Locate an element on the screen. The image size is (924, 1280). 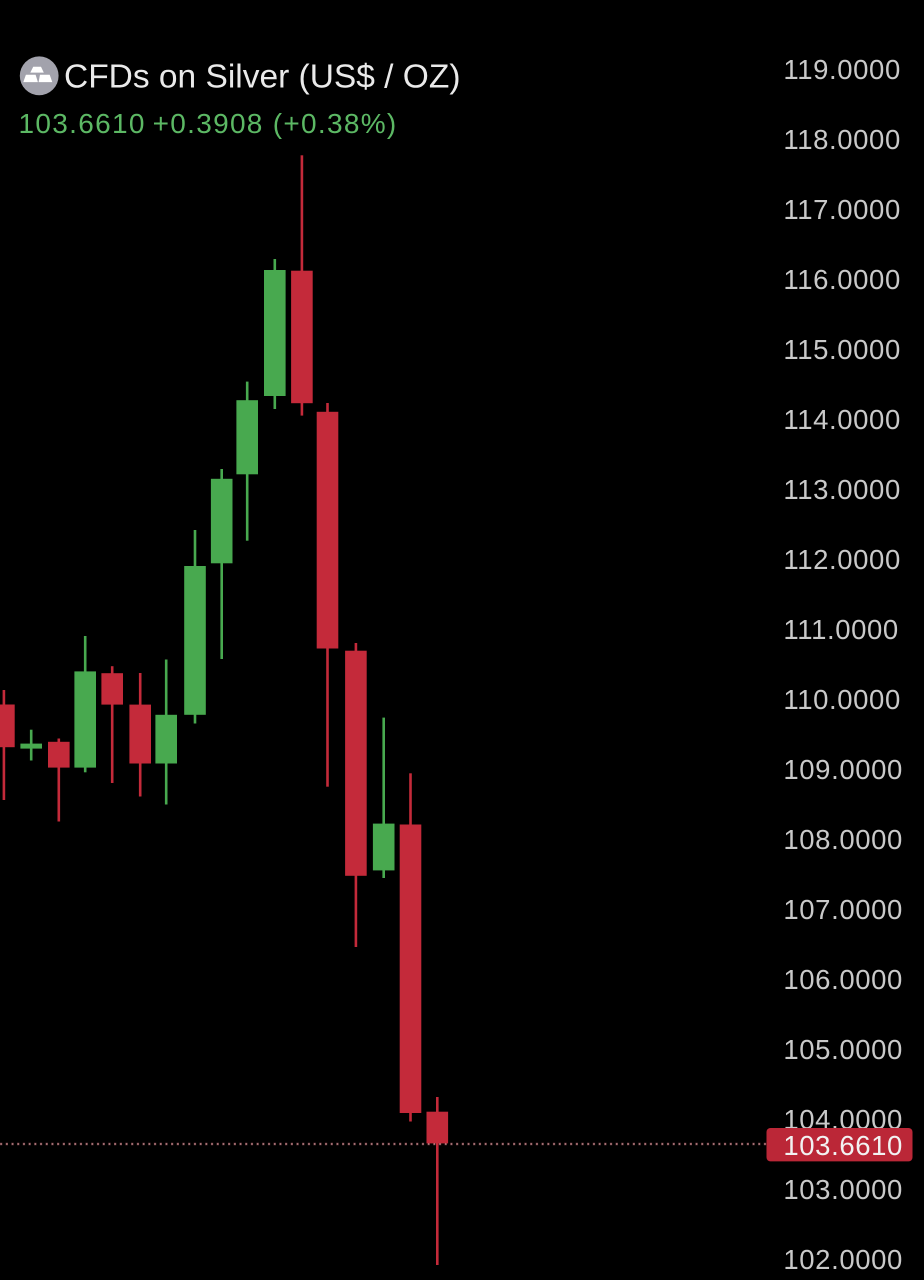
svg-text: 103.6610 is located at coordinates (843, 1145).